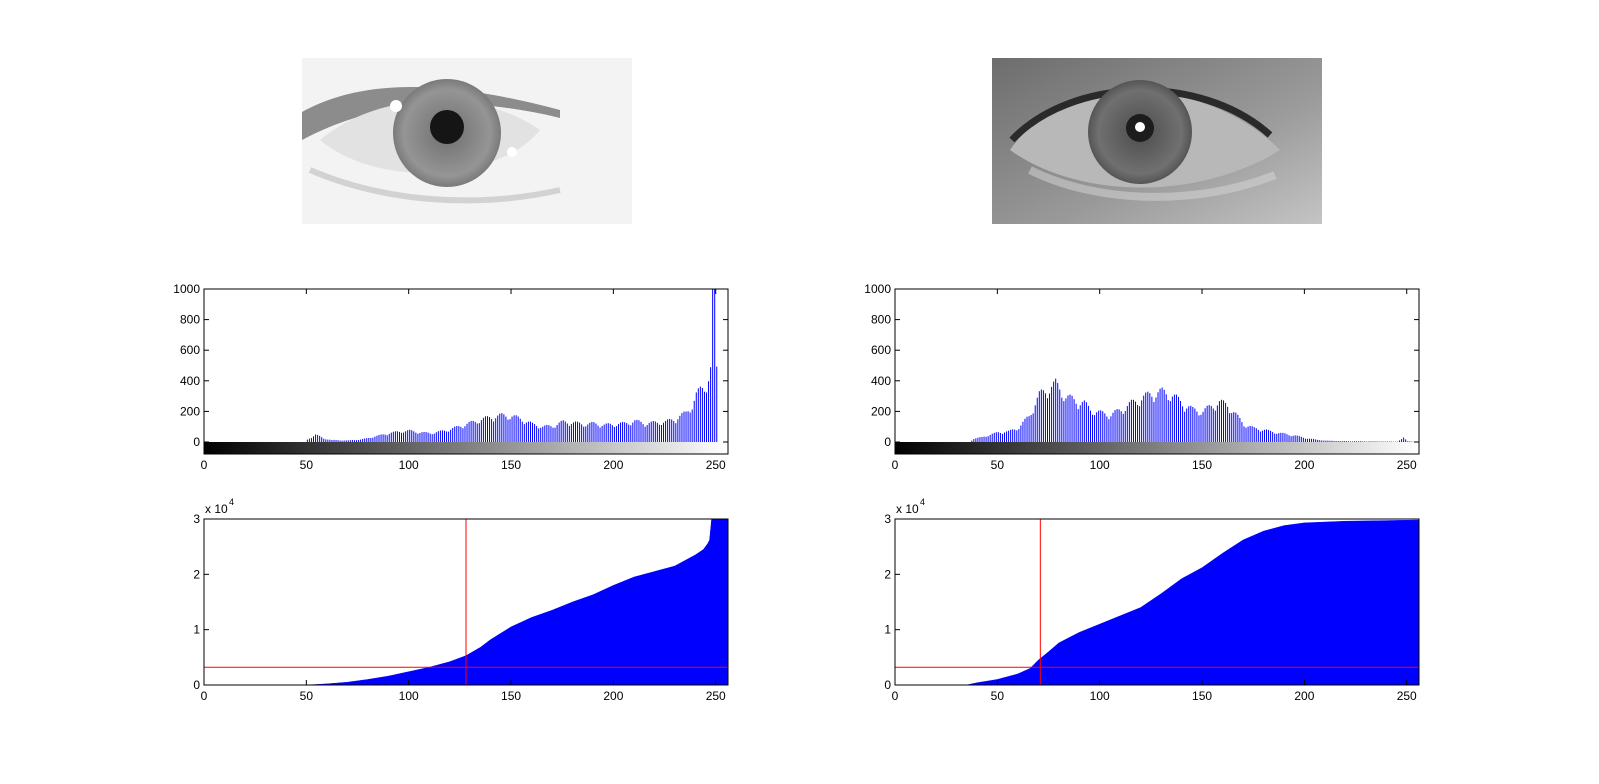  I want to click on left-cdf-xticks: 0 50 100 150 200 250, so click(463, 691).